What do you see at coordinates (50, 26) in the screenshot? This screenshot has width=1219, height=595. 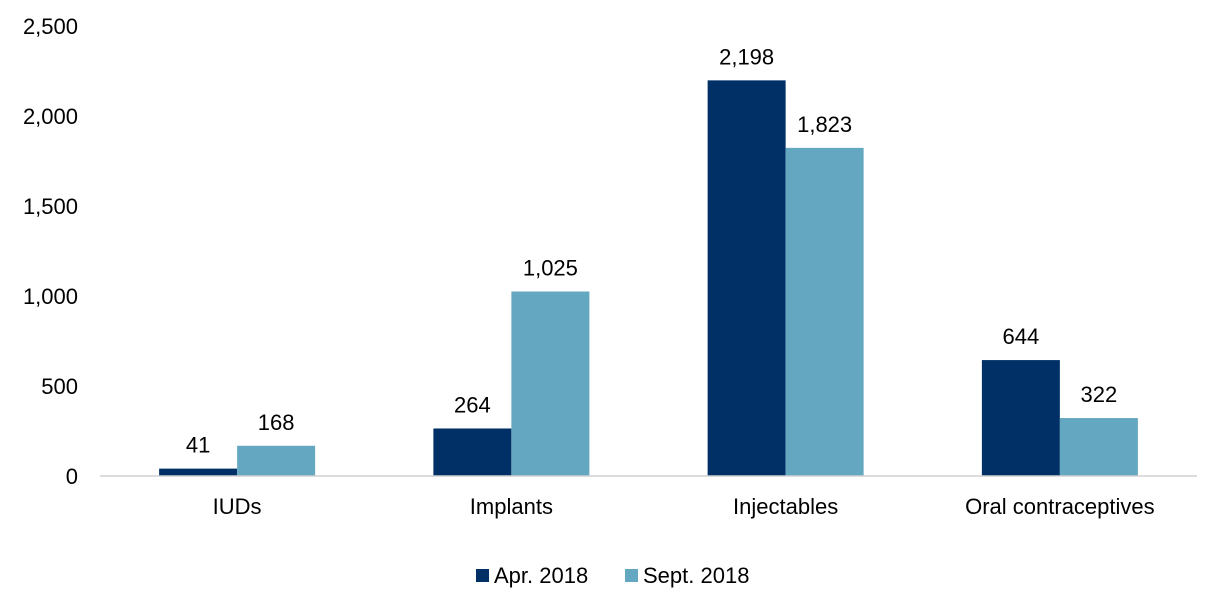 I see `y-tick-label: 2,500` at bounding box center [50, 26].